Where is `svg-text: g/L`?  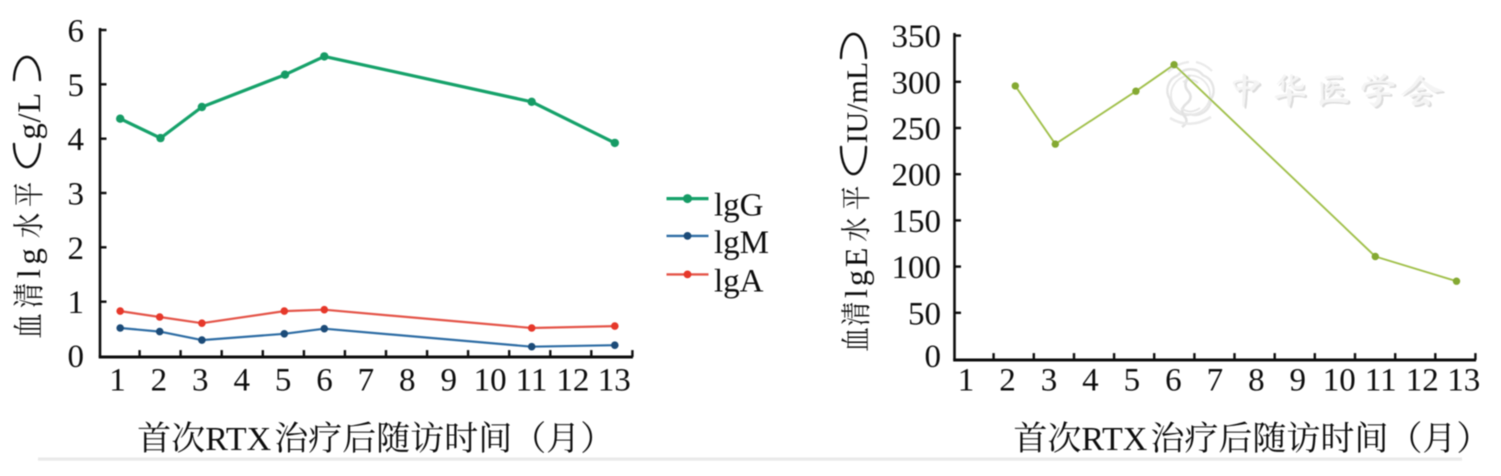 svg-text: g/L is located at coordinates (30, 116).